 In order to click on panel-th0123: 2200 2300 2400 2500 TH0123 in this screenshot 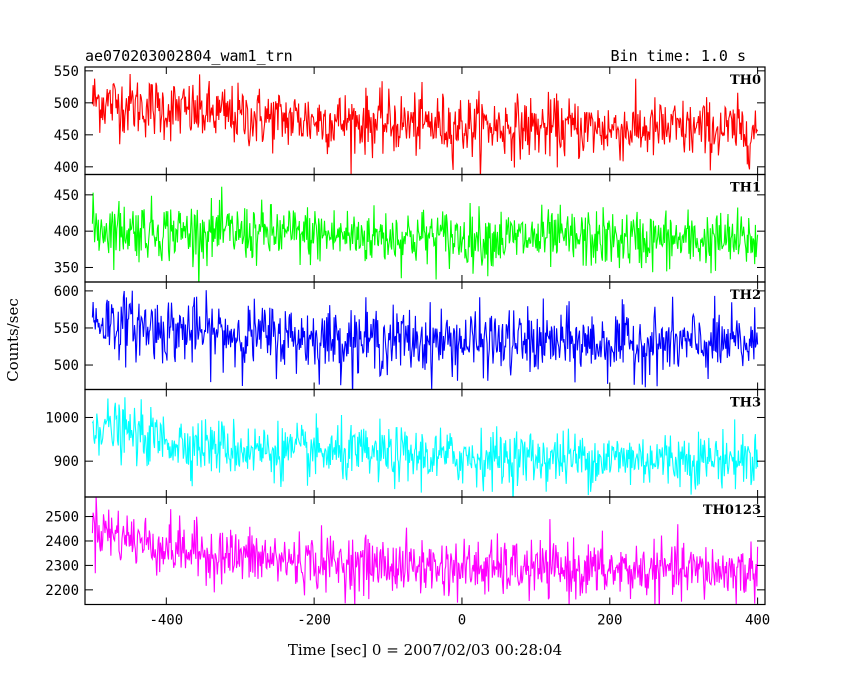, I will do `click(405, 551)`.